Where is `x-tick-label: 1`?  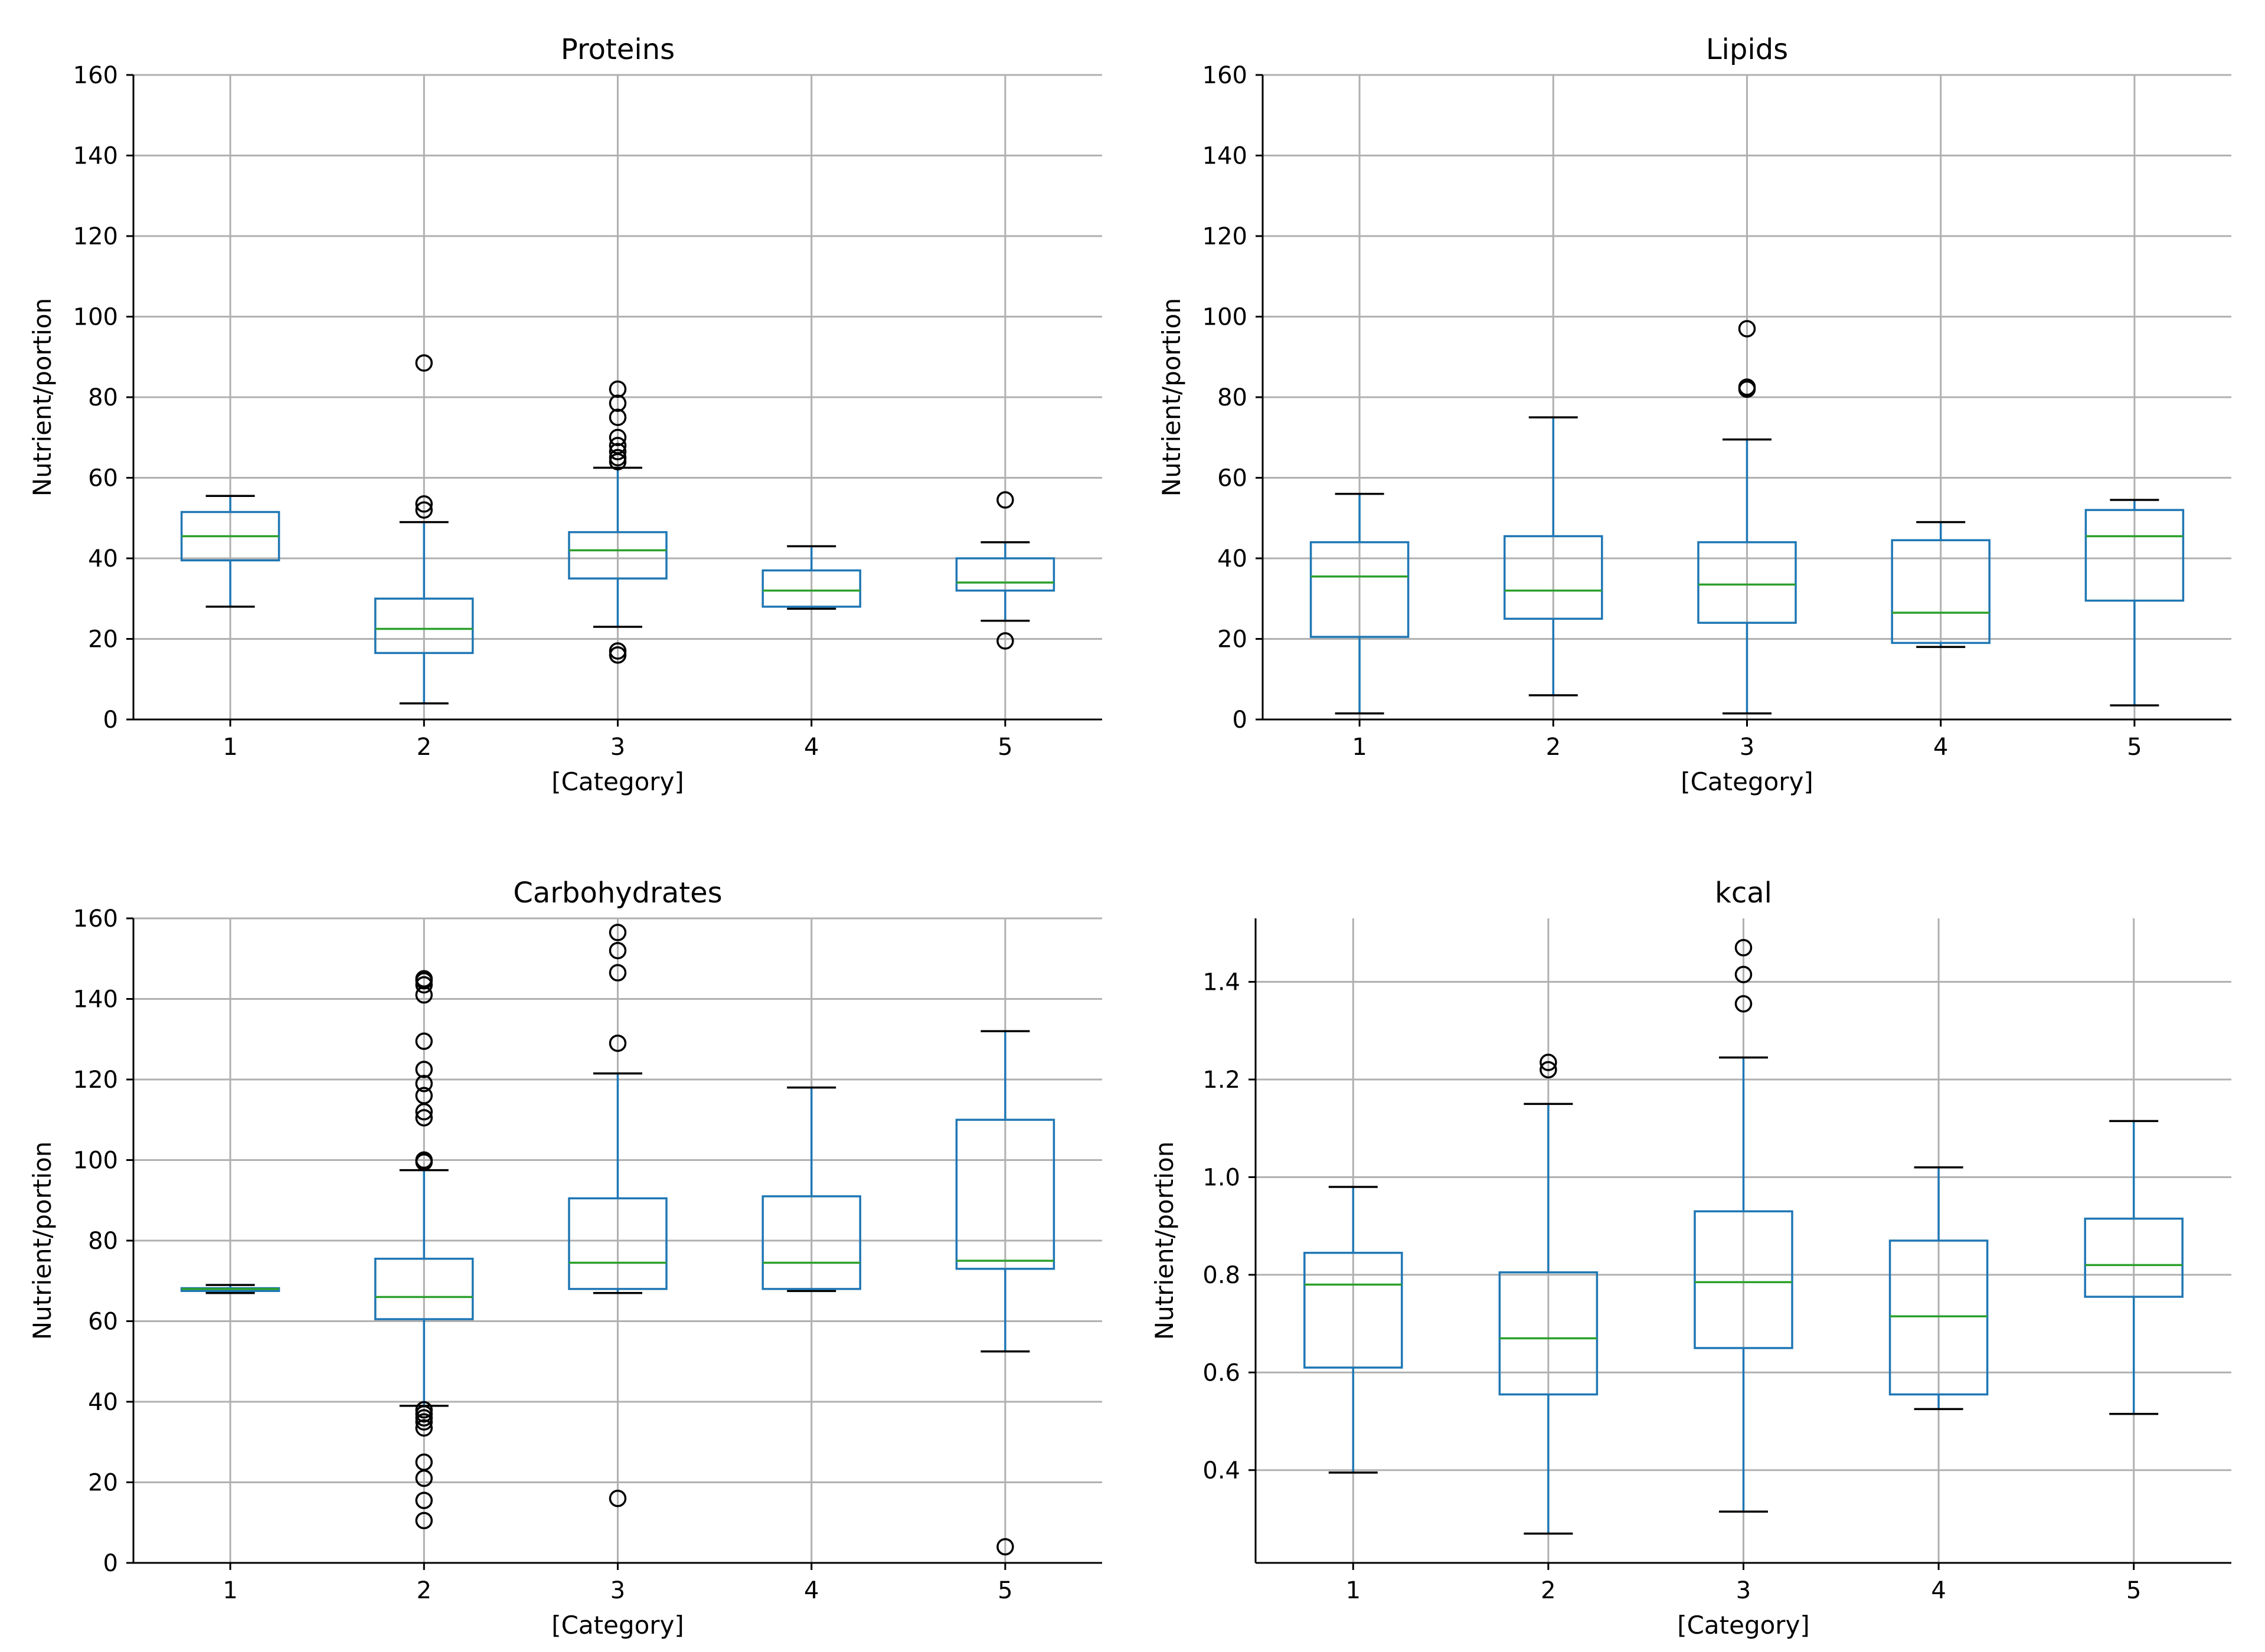
x-tick-label: 1 is located at coordinates (1353, 1591).